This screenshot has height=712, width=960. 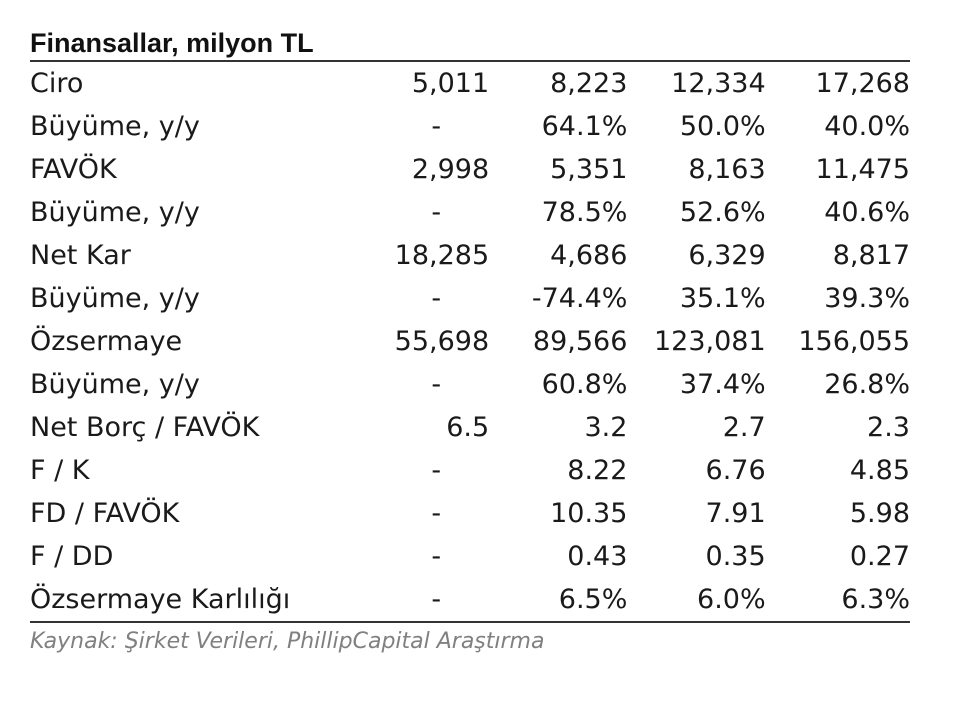 I want to click on cell-value: 50.0%, so click(x=722, y=126).